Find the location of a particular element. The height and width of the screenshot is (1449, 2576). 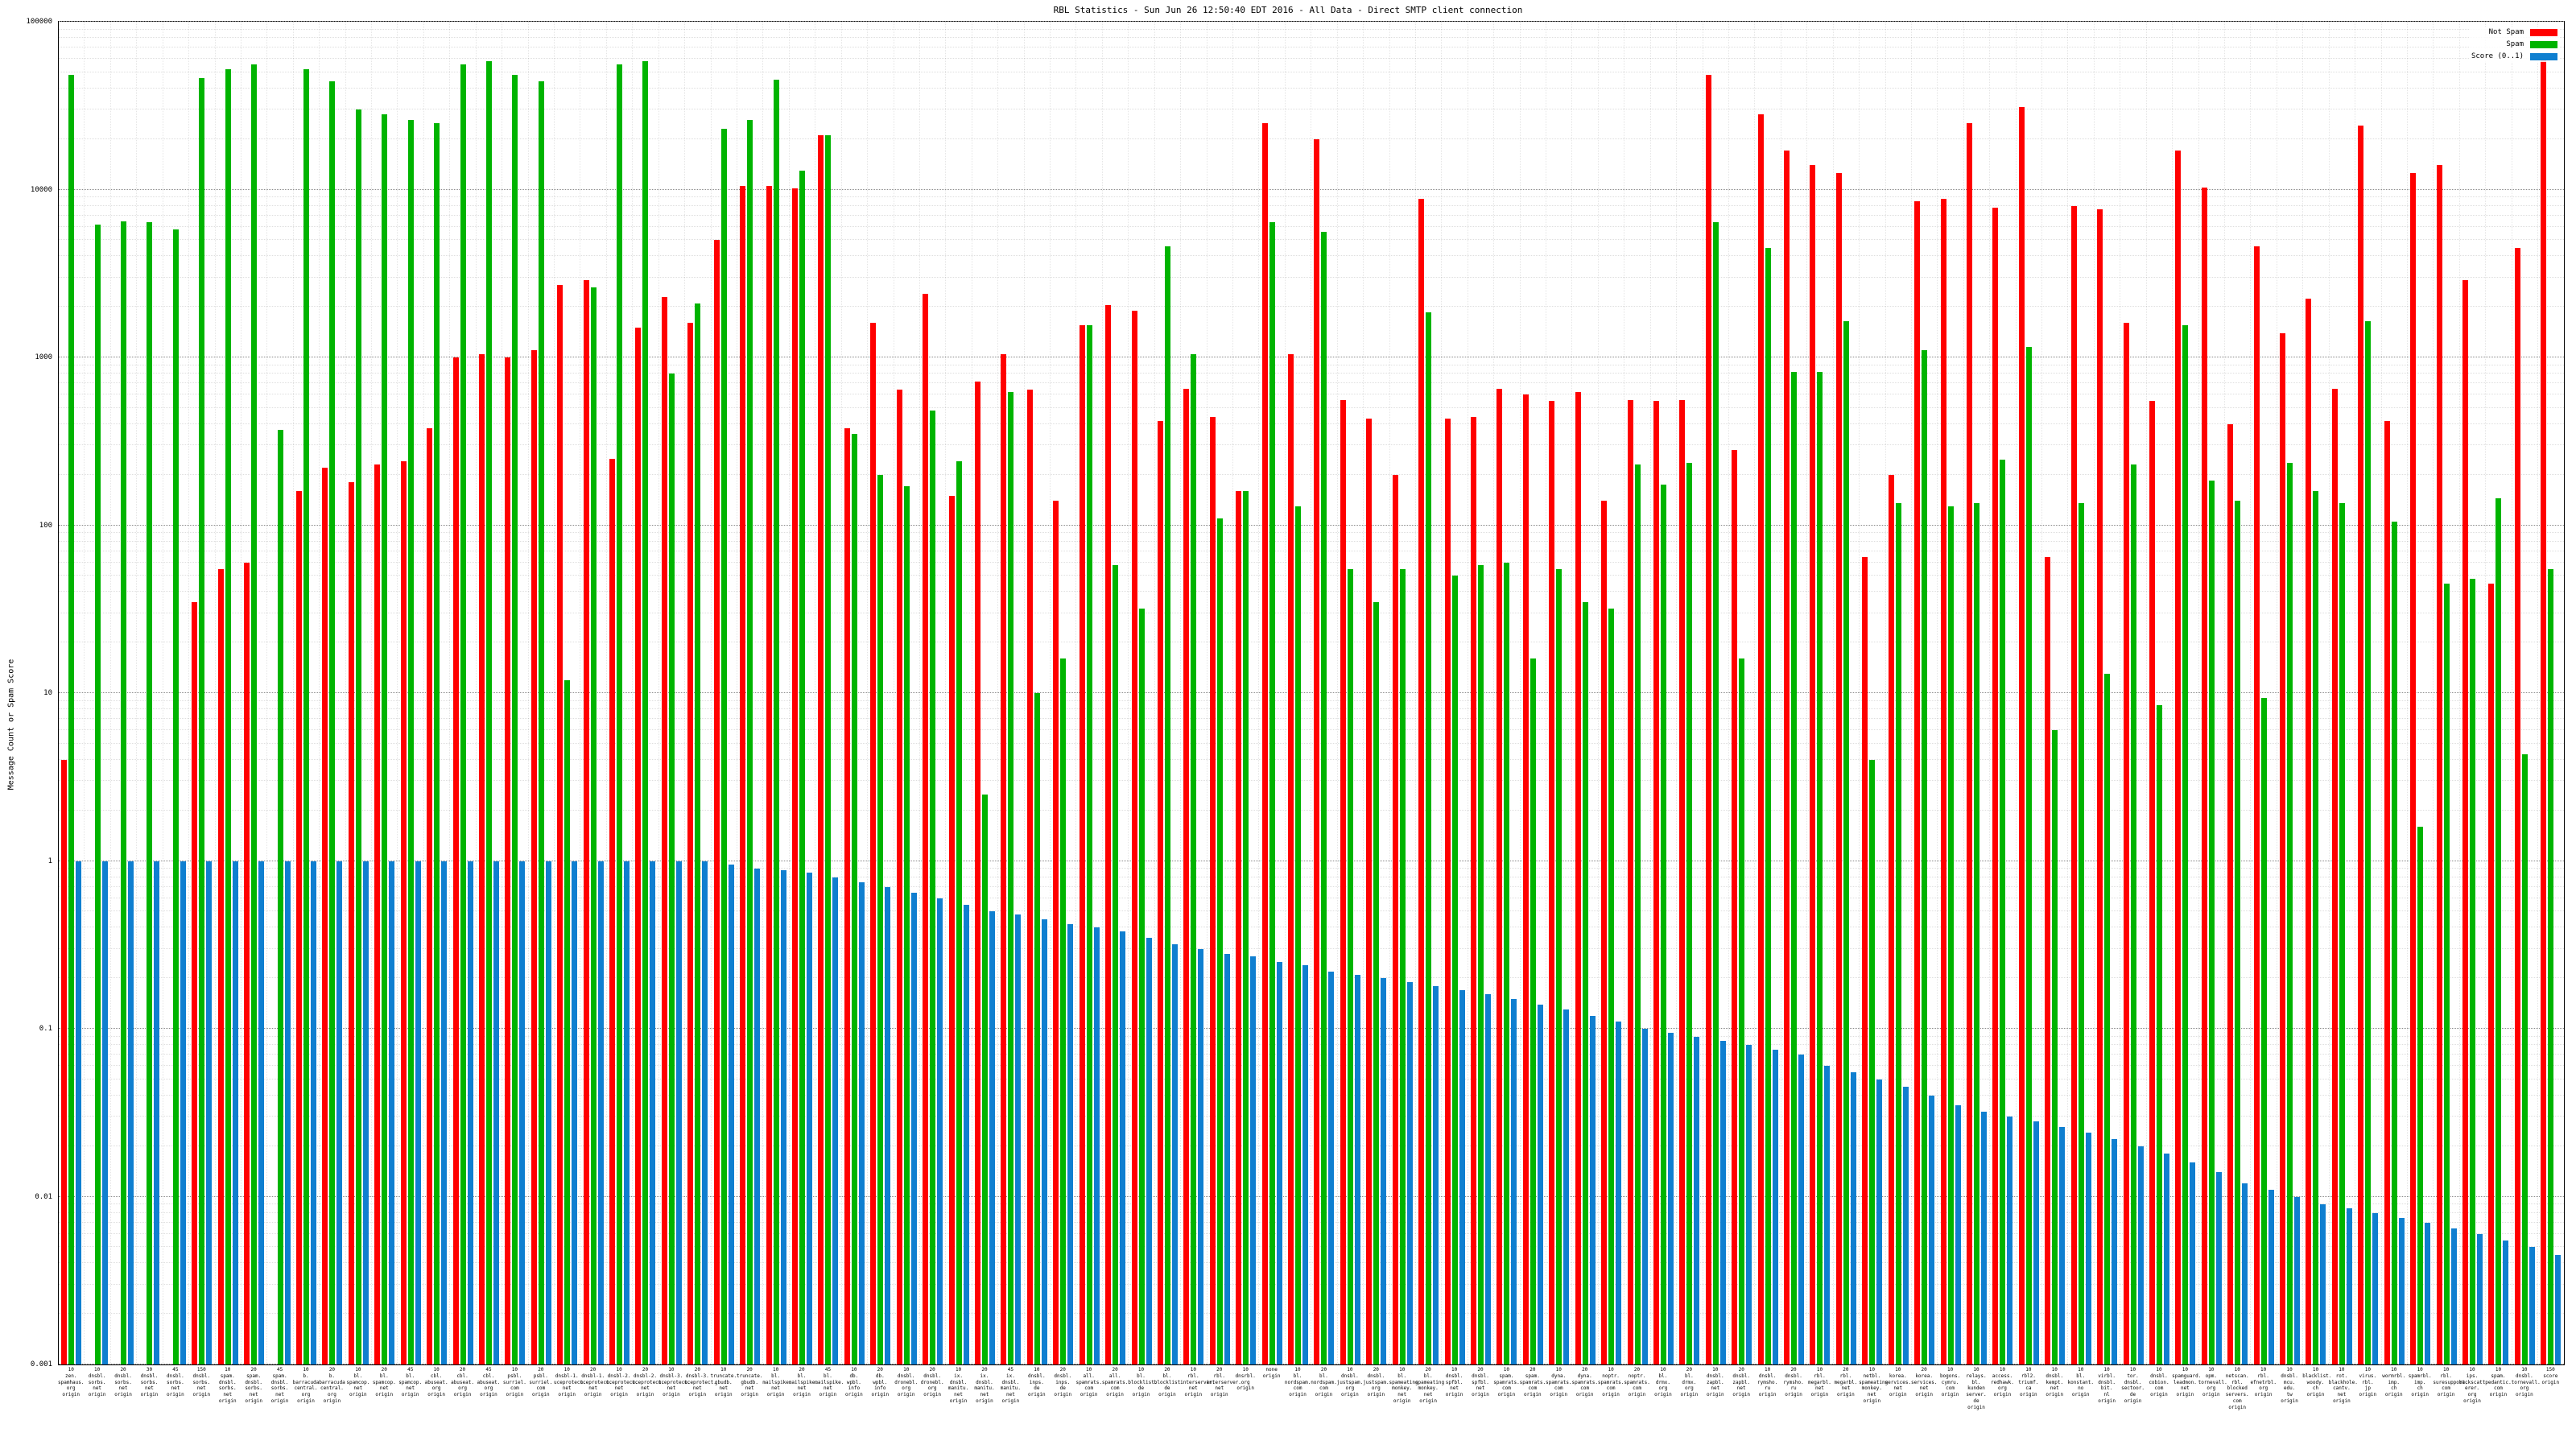

x-category-label: 10 dnsbl-3. uceprotect. net origin is located at coordinates (674, 1382).